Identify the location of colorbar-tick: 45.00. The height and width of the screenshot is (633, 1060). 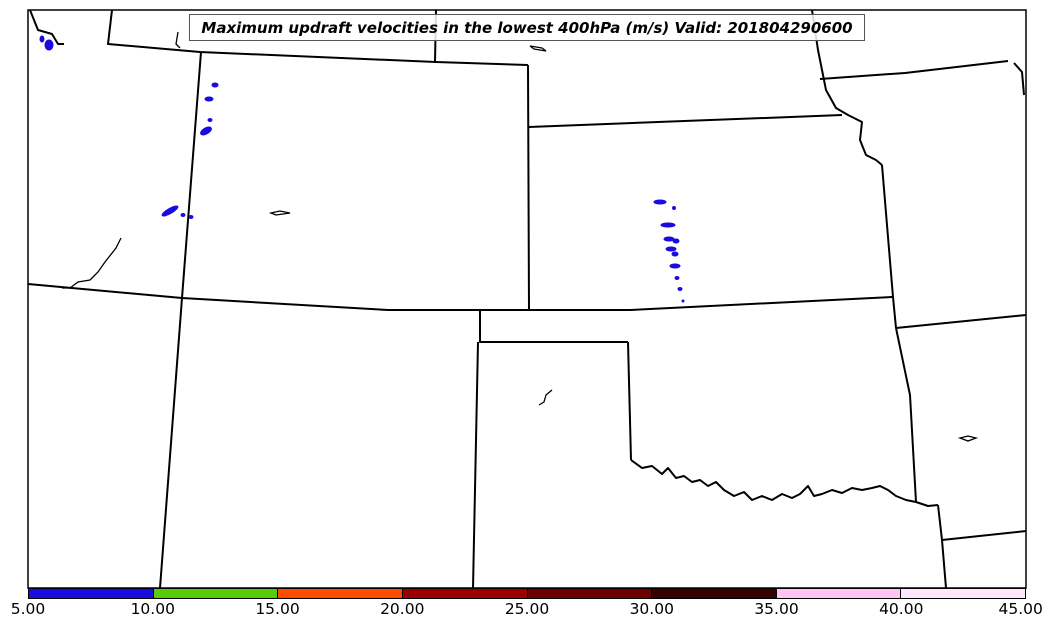
(1020, 609).